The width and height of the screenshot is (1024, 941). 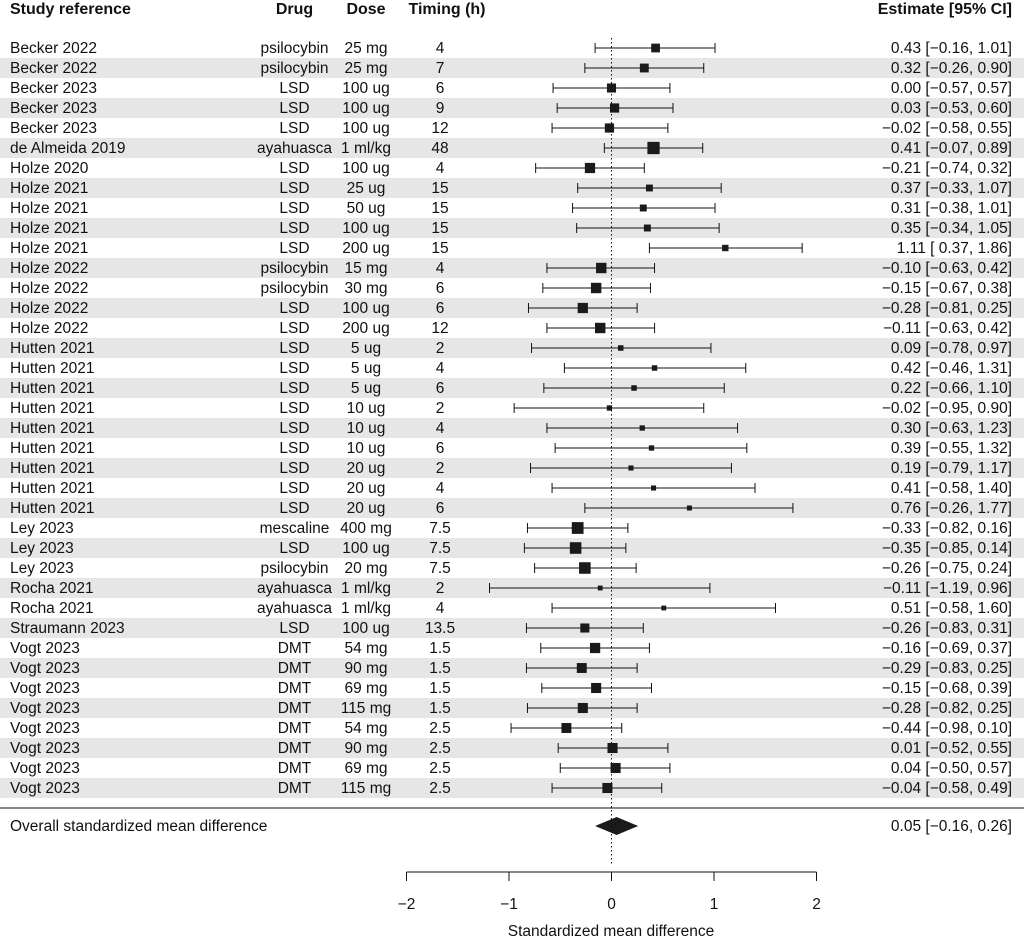 I want to click on table-row: Ley 2023 LSD 100 ug 7.5 −0.35 [−0.85, 0.14], so click(x=511, y=548).